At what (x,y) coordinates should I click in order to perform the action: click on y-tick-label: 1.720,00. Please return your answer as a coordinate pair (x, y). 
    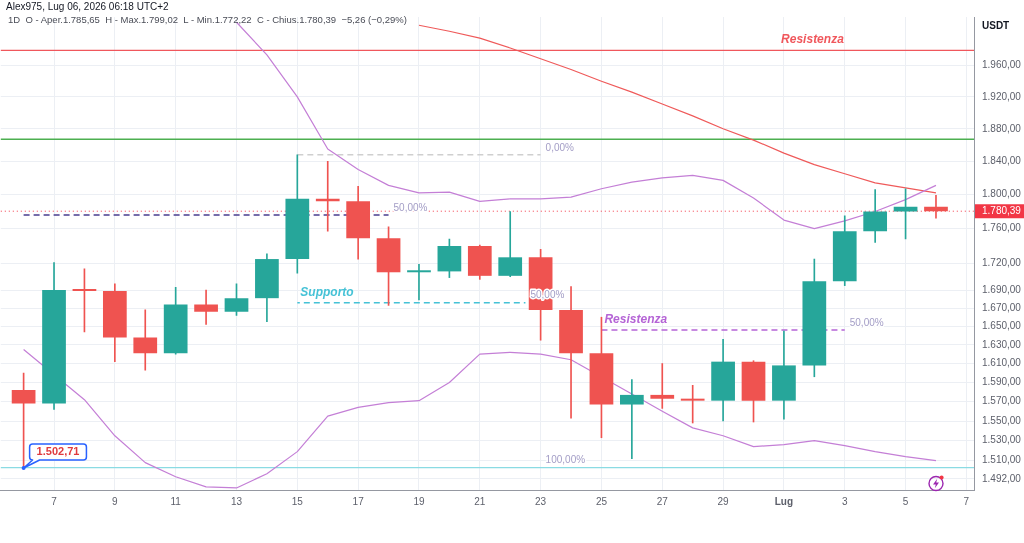
    Looking at the image, I should click on (1002, 263).